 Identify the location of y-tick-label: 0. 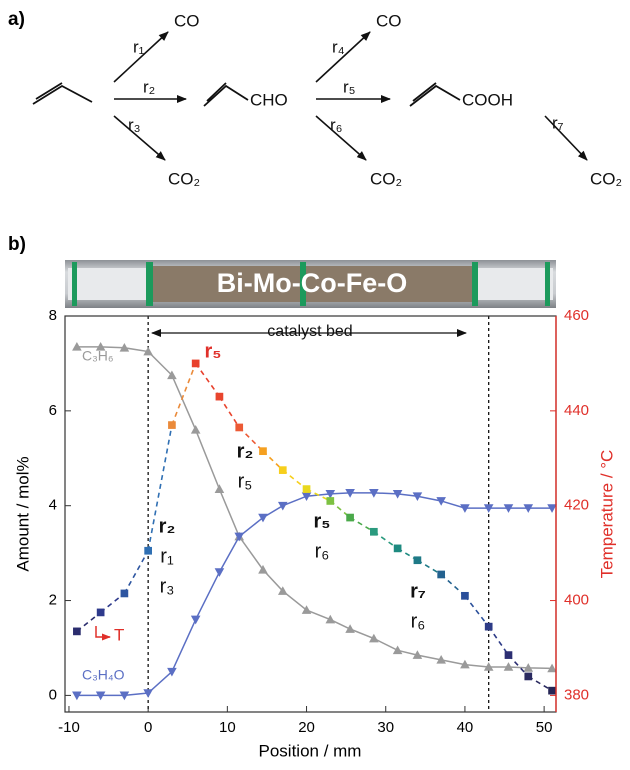
(53, 694).